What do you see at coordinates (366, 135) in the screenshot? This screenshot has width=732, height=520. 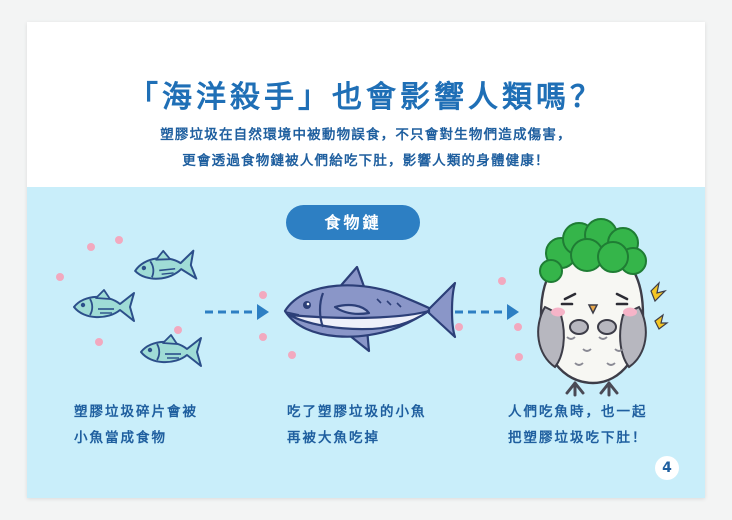 I see `subtitle-line-1: 塑膠垃圾在自然環境中被動物誤食，不只會對生物們造成傷害，` at bounding box center [366, 135].